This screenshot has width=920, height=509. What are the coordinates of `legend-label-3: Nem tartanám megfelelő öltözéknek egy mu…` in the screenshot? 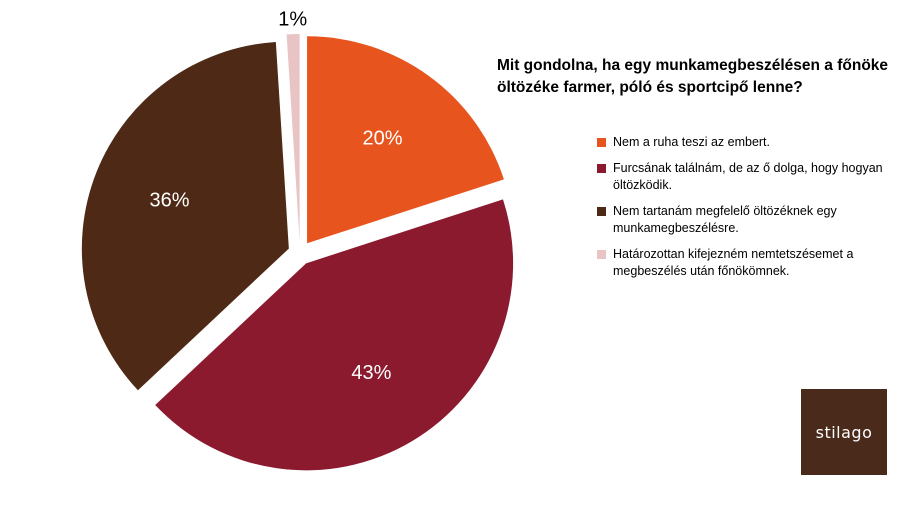 It's located at (725, 219).